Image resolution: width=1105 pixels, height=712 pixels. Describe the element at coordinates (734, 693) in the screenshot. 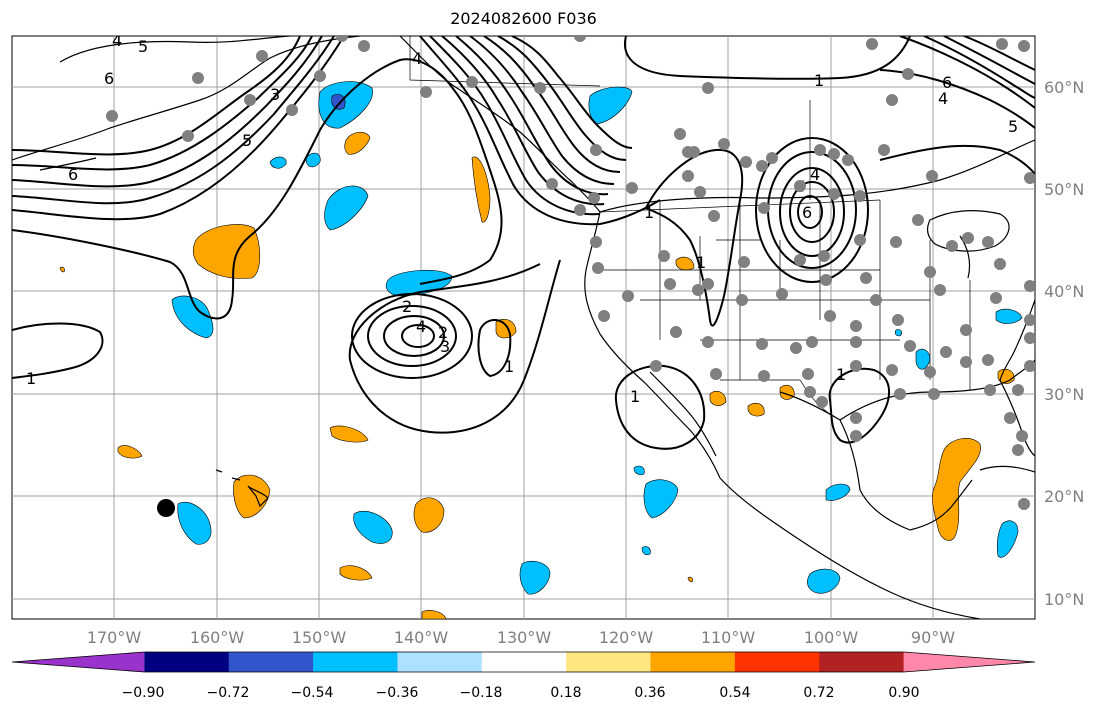

I see `colorbar-tick-label: 0.54` at that location.